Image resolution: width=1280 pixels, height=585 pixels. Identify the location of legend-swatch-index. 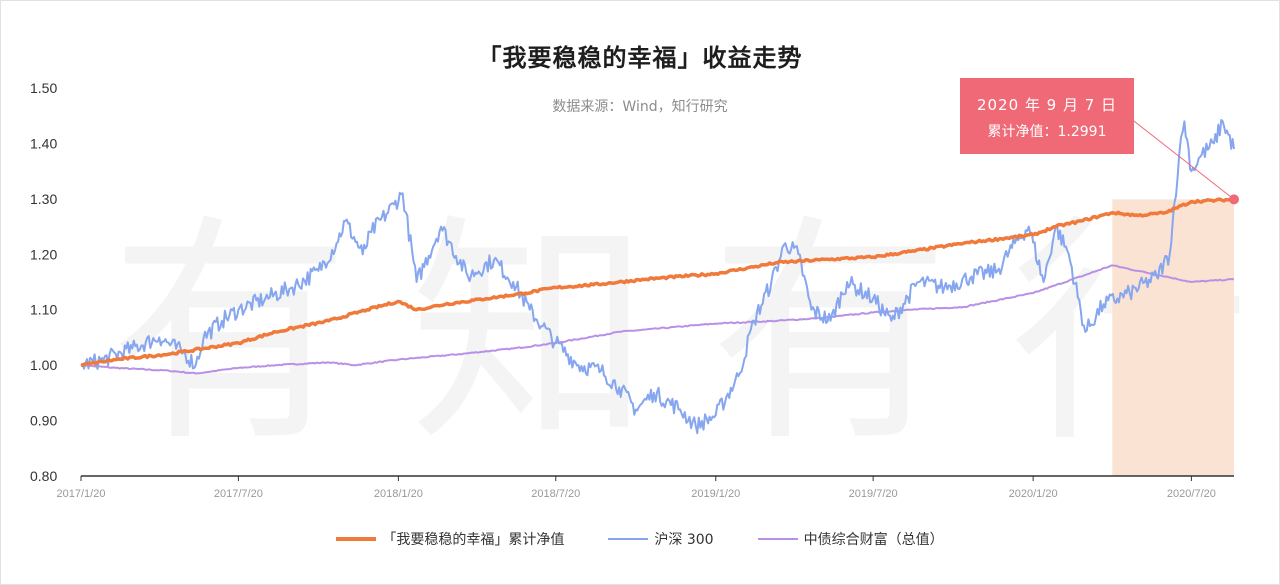
(628, 539).